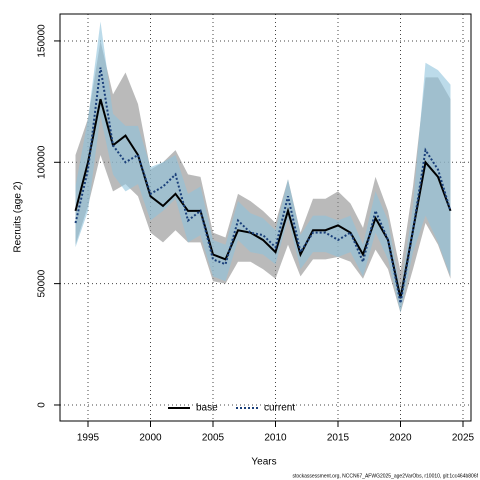 The width and height of the screenshot is (480, 480). What do you see at coordinates (338, 438) in the screenshot?
I see `x-tick-label: 2015` at bounding box center [338, 438].